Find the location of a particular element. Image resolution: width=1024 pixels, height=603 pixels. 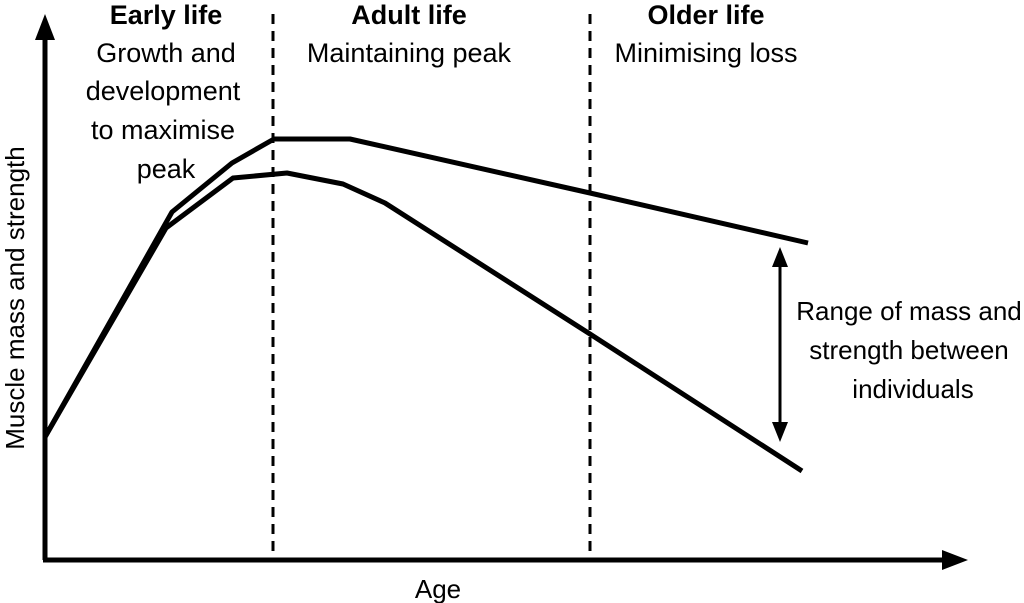

phase-title-early: Early life is located at coordinates (166, 15).